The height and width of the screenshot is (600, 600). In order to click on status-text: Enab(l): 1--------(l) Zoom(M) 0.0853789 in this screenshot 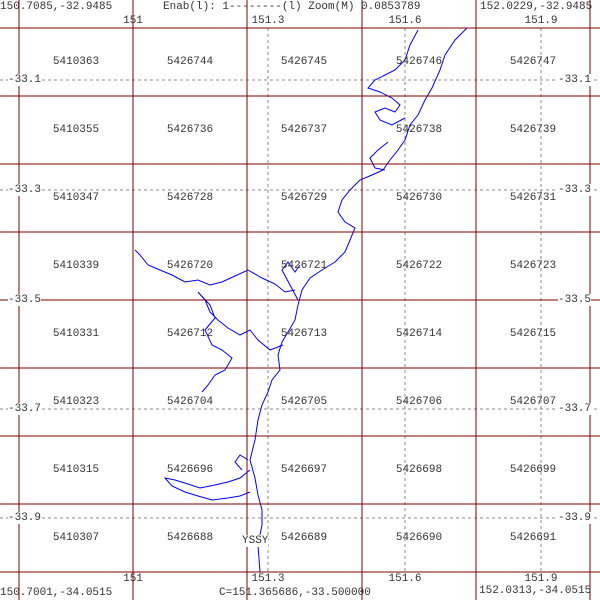, I will do `click(292, 7)`.